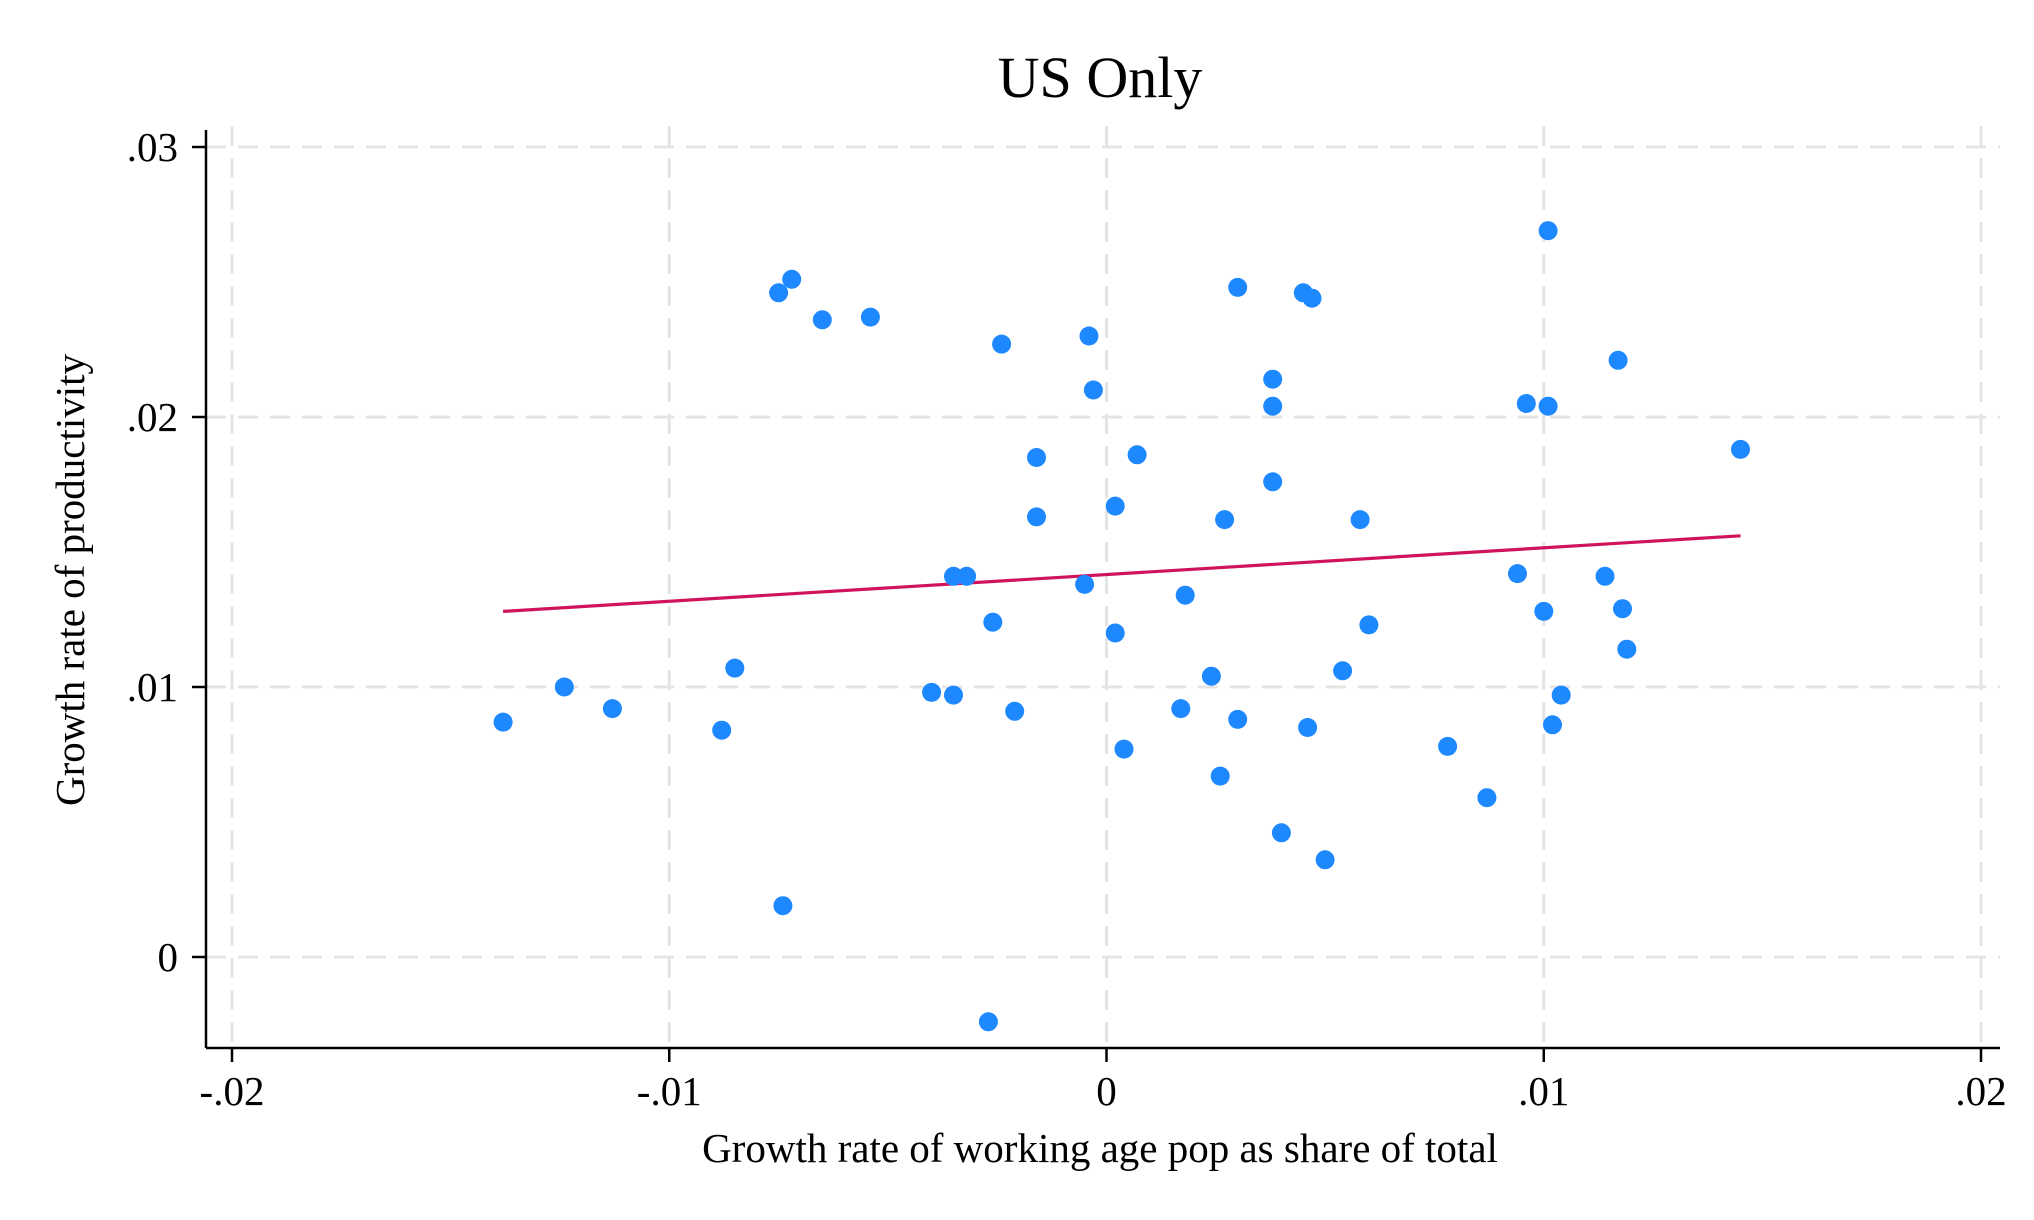 The height and width of the screenshot is (1220, 2034). I want to click on x-tick-label: 0, so click(1106, 1091).